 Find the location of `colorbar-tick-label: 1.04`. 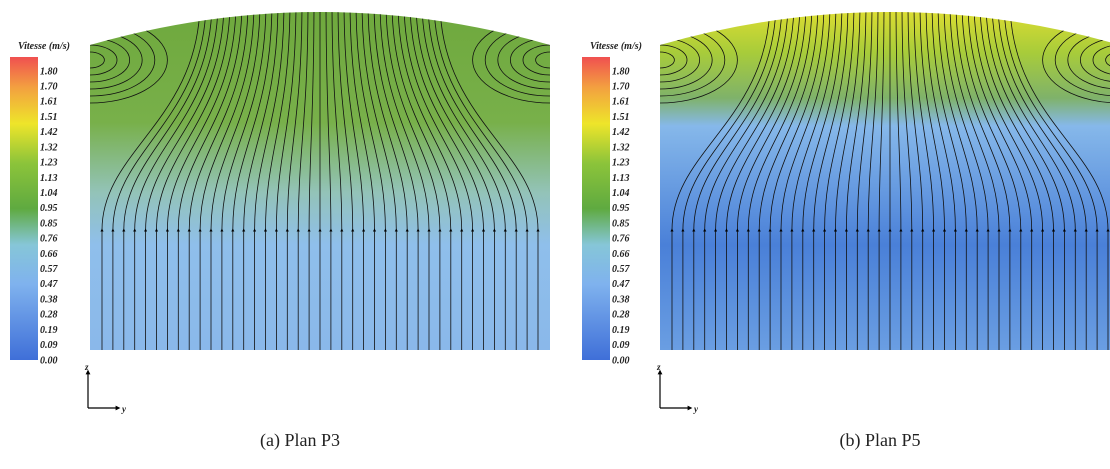

colorbar-tick-label: 1.04 is located at coordinates (621, 193).